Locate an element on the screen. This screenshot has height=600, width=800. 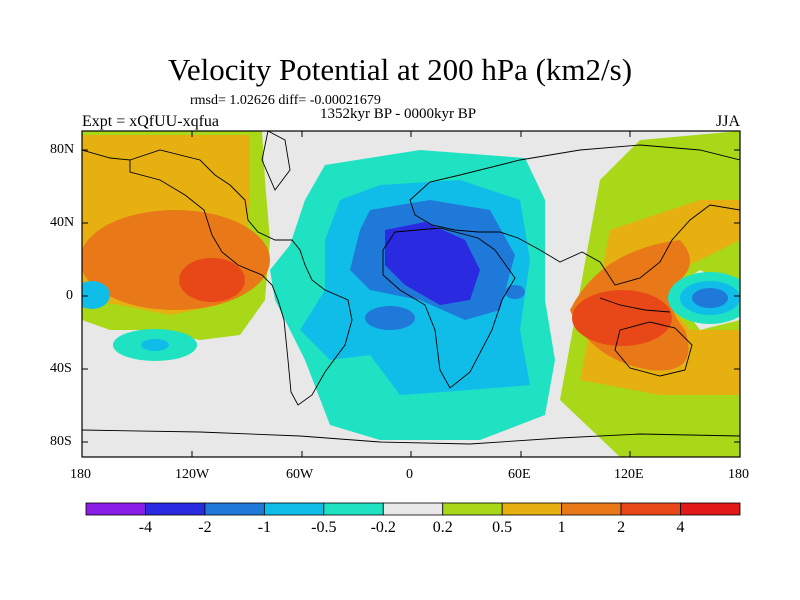
lon-tick-label: 60W is located at coordinates (300, 474).